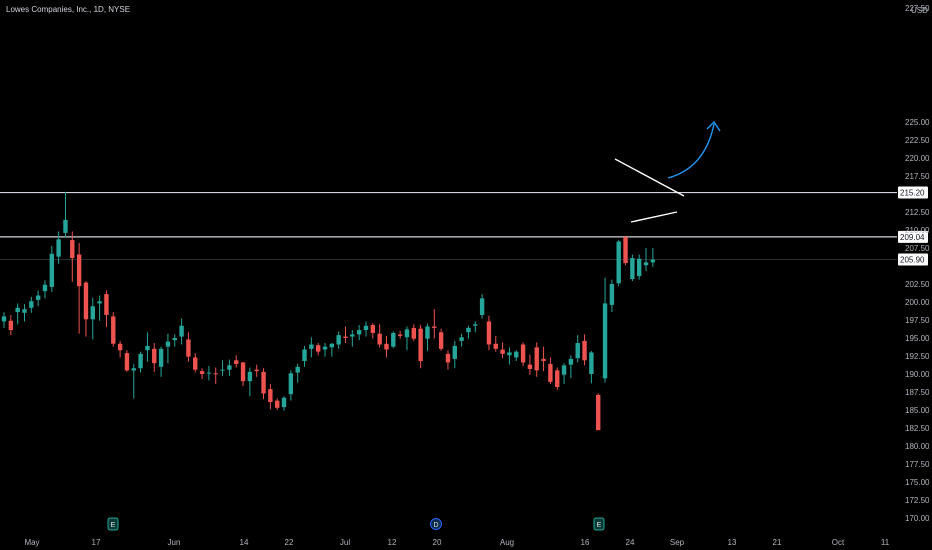 Image resolution: width=932 pixels, height=550 pixels. I want to click on triangle-lower-trendline, so click(654, 217).